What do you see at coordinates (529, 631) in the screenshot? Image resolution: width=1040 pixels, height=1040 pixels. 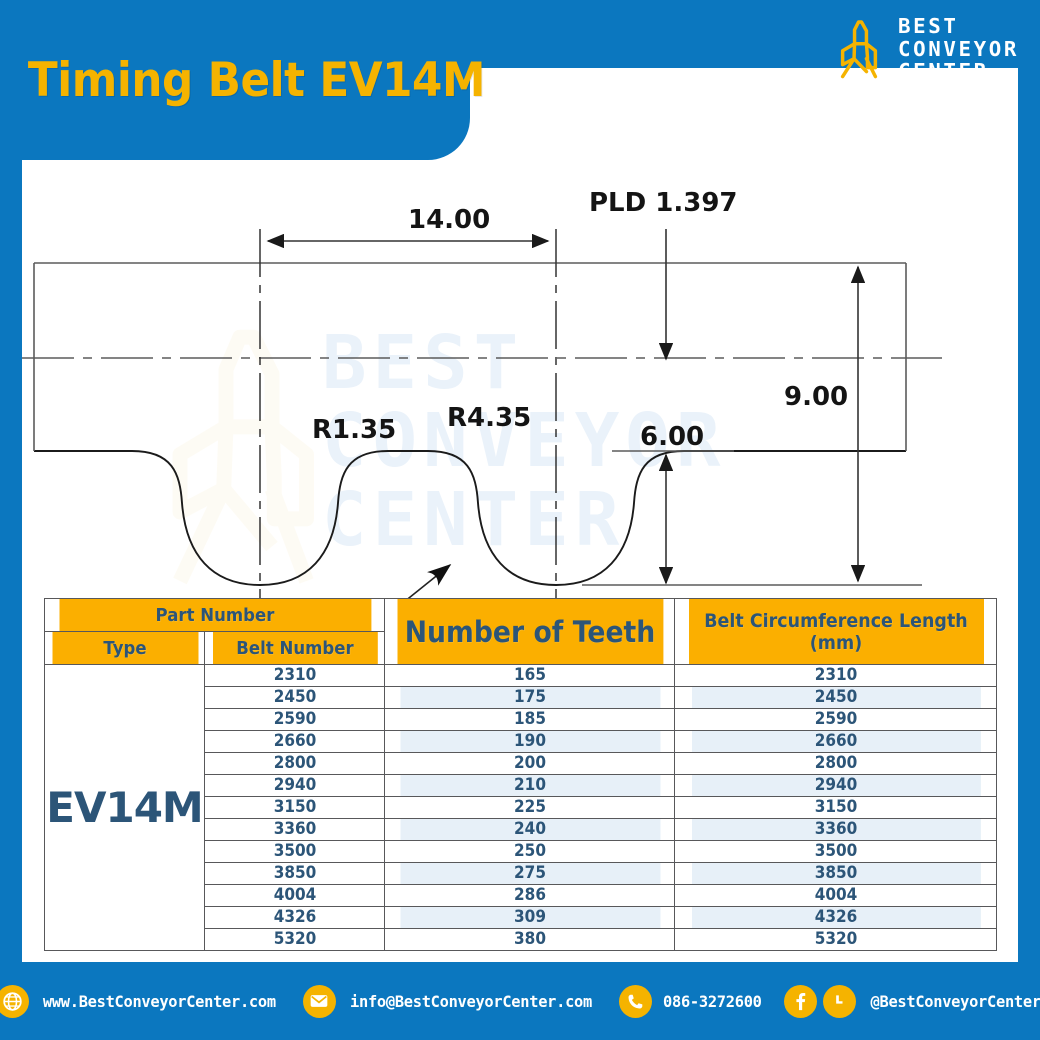 I see `header-number-of-teeth: Number of Teeth` at bounding box center [529, 631].